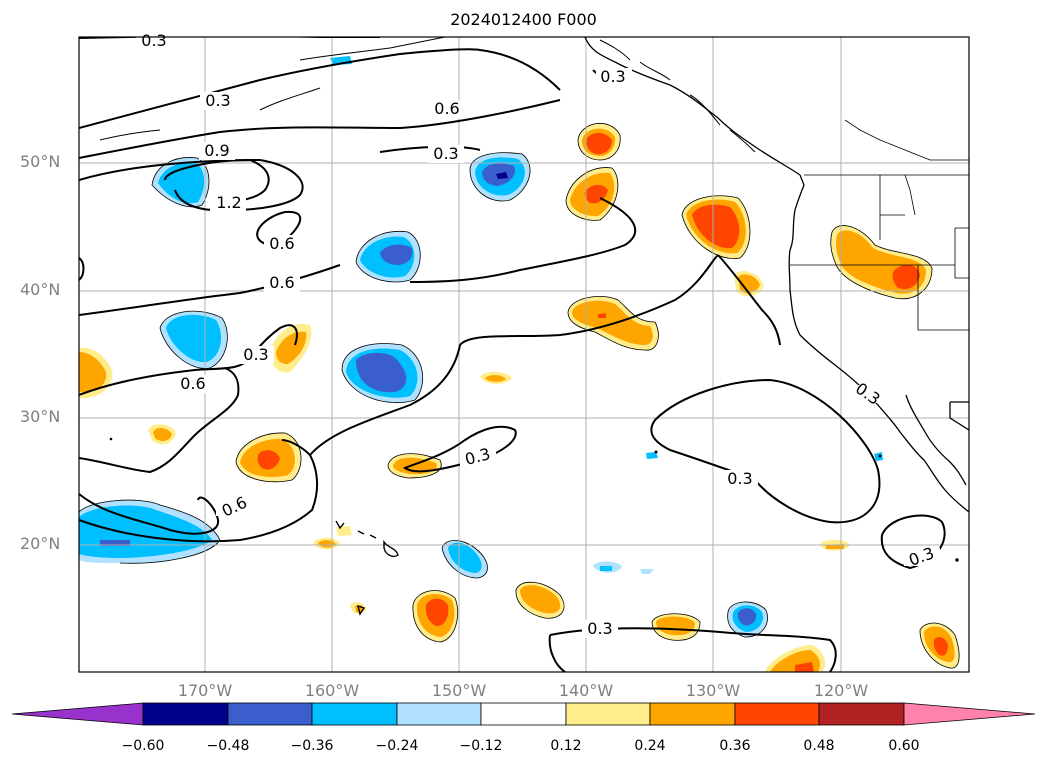 Image resolution: width=1047 pixels, height=765 pixels. I want to click on colorbar-tick-label: −0.24, so click(397, 746).